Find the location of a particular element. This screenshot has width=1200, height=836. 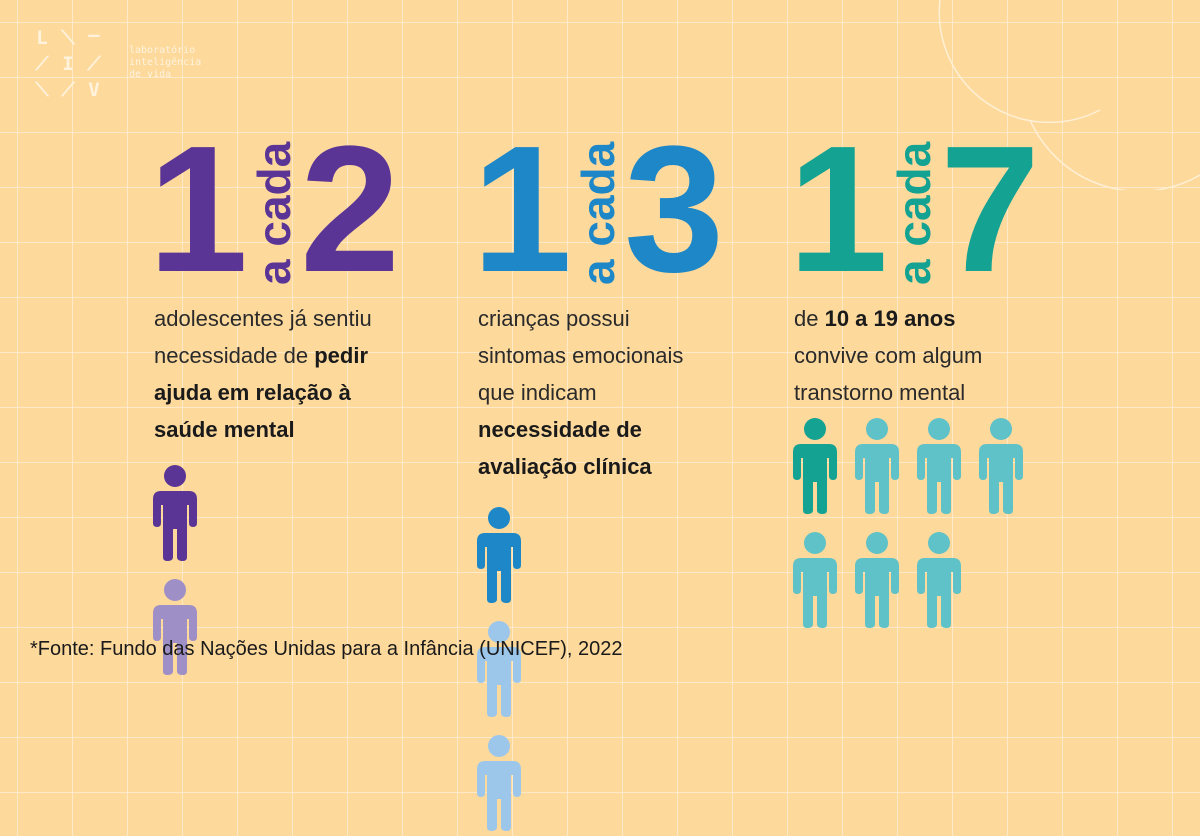

ratio-denominator: 7 is located at coordinates (990, 209).